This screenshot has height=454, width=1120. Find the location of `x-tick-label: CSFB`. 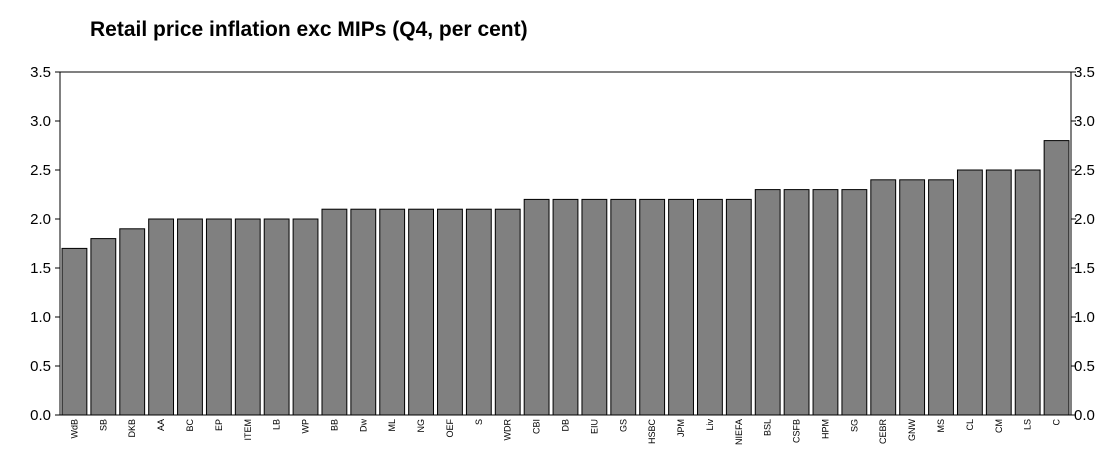

x-tick-label: CSFB is located at coordinates (797, 431).